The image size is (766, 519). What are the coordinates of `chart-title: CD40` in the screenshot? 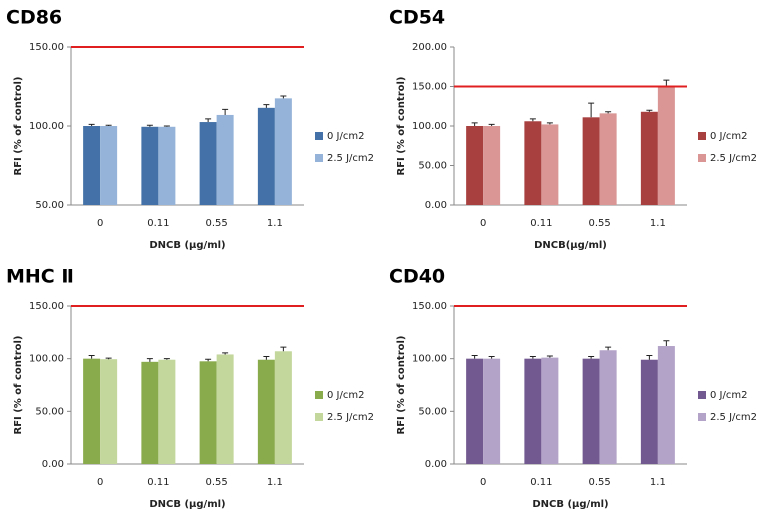 It's located at (417, 277).